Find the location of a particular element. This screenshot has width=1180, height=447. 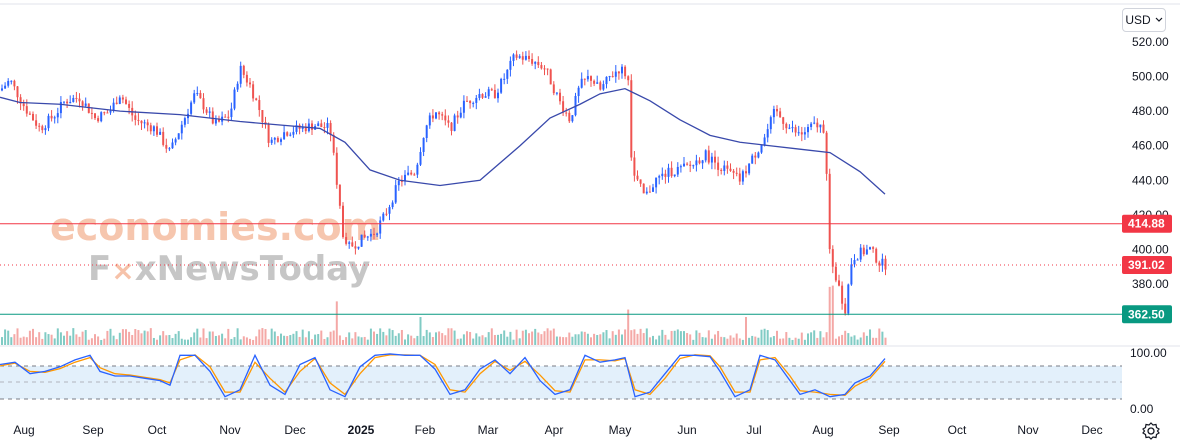

time-tick: Dec is located at coordinates (294, 430).